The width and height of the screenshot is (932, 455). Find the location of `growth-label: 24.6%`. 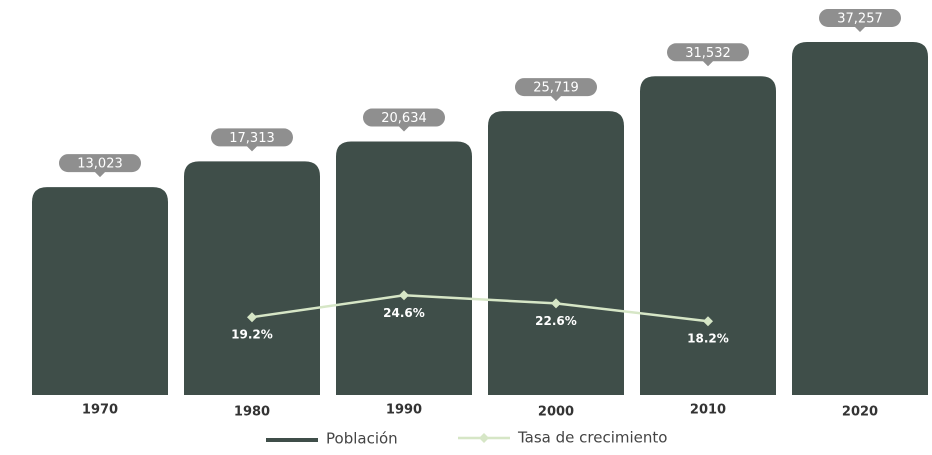

growth-label: 24.6% is located at coordinates (404, 313).